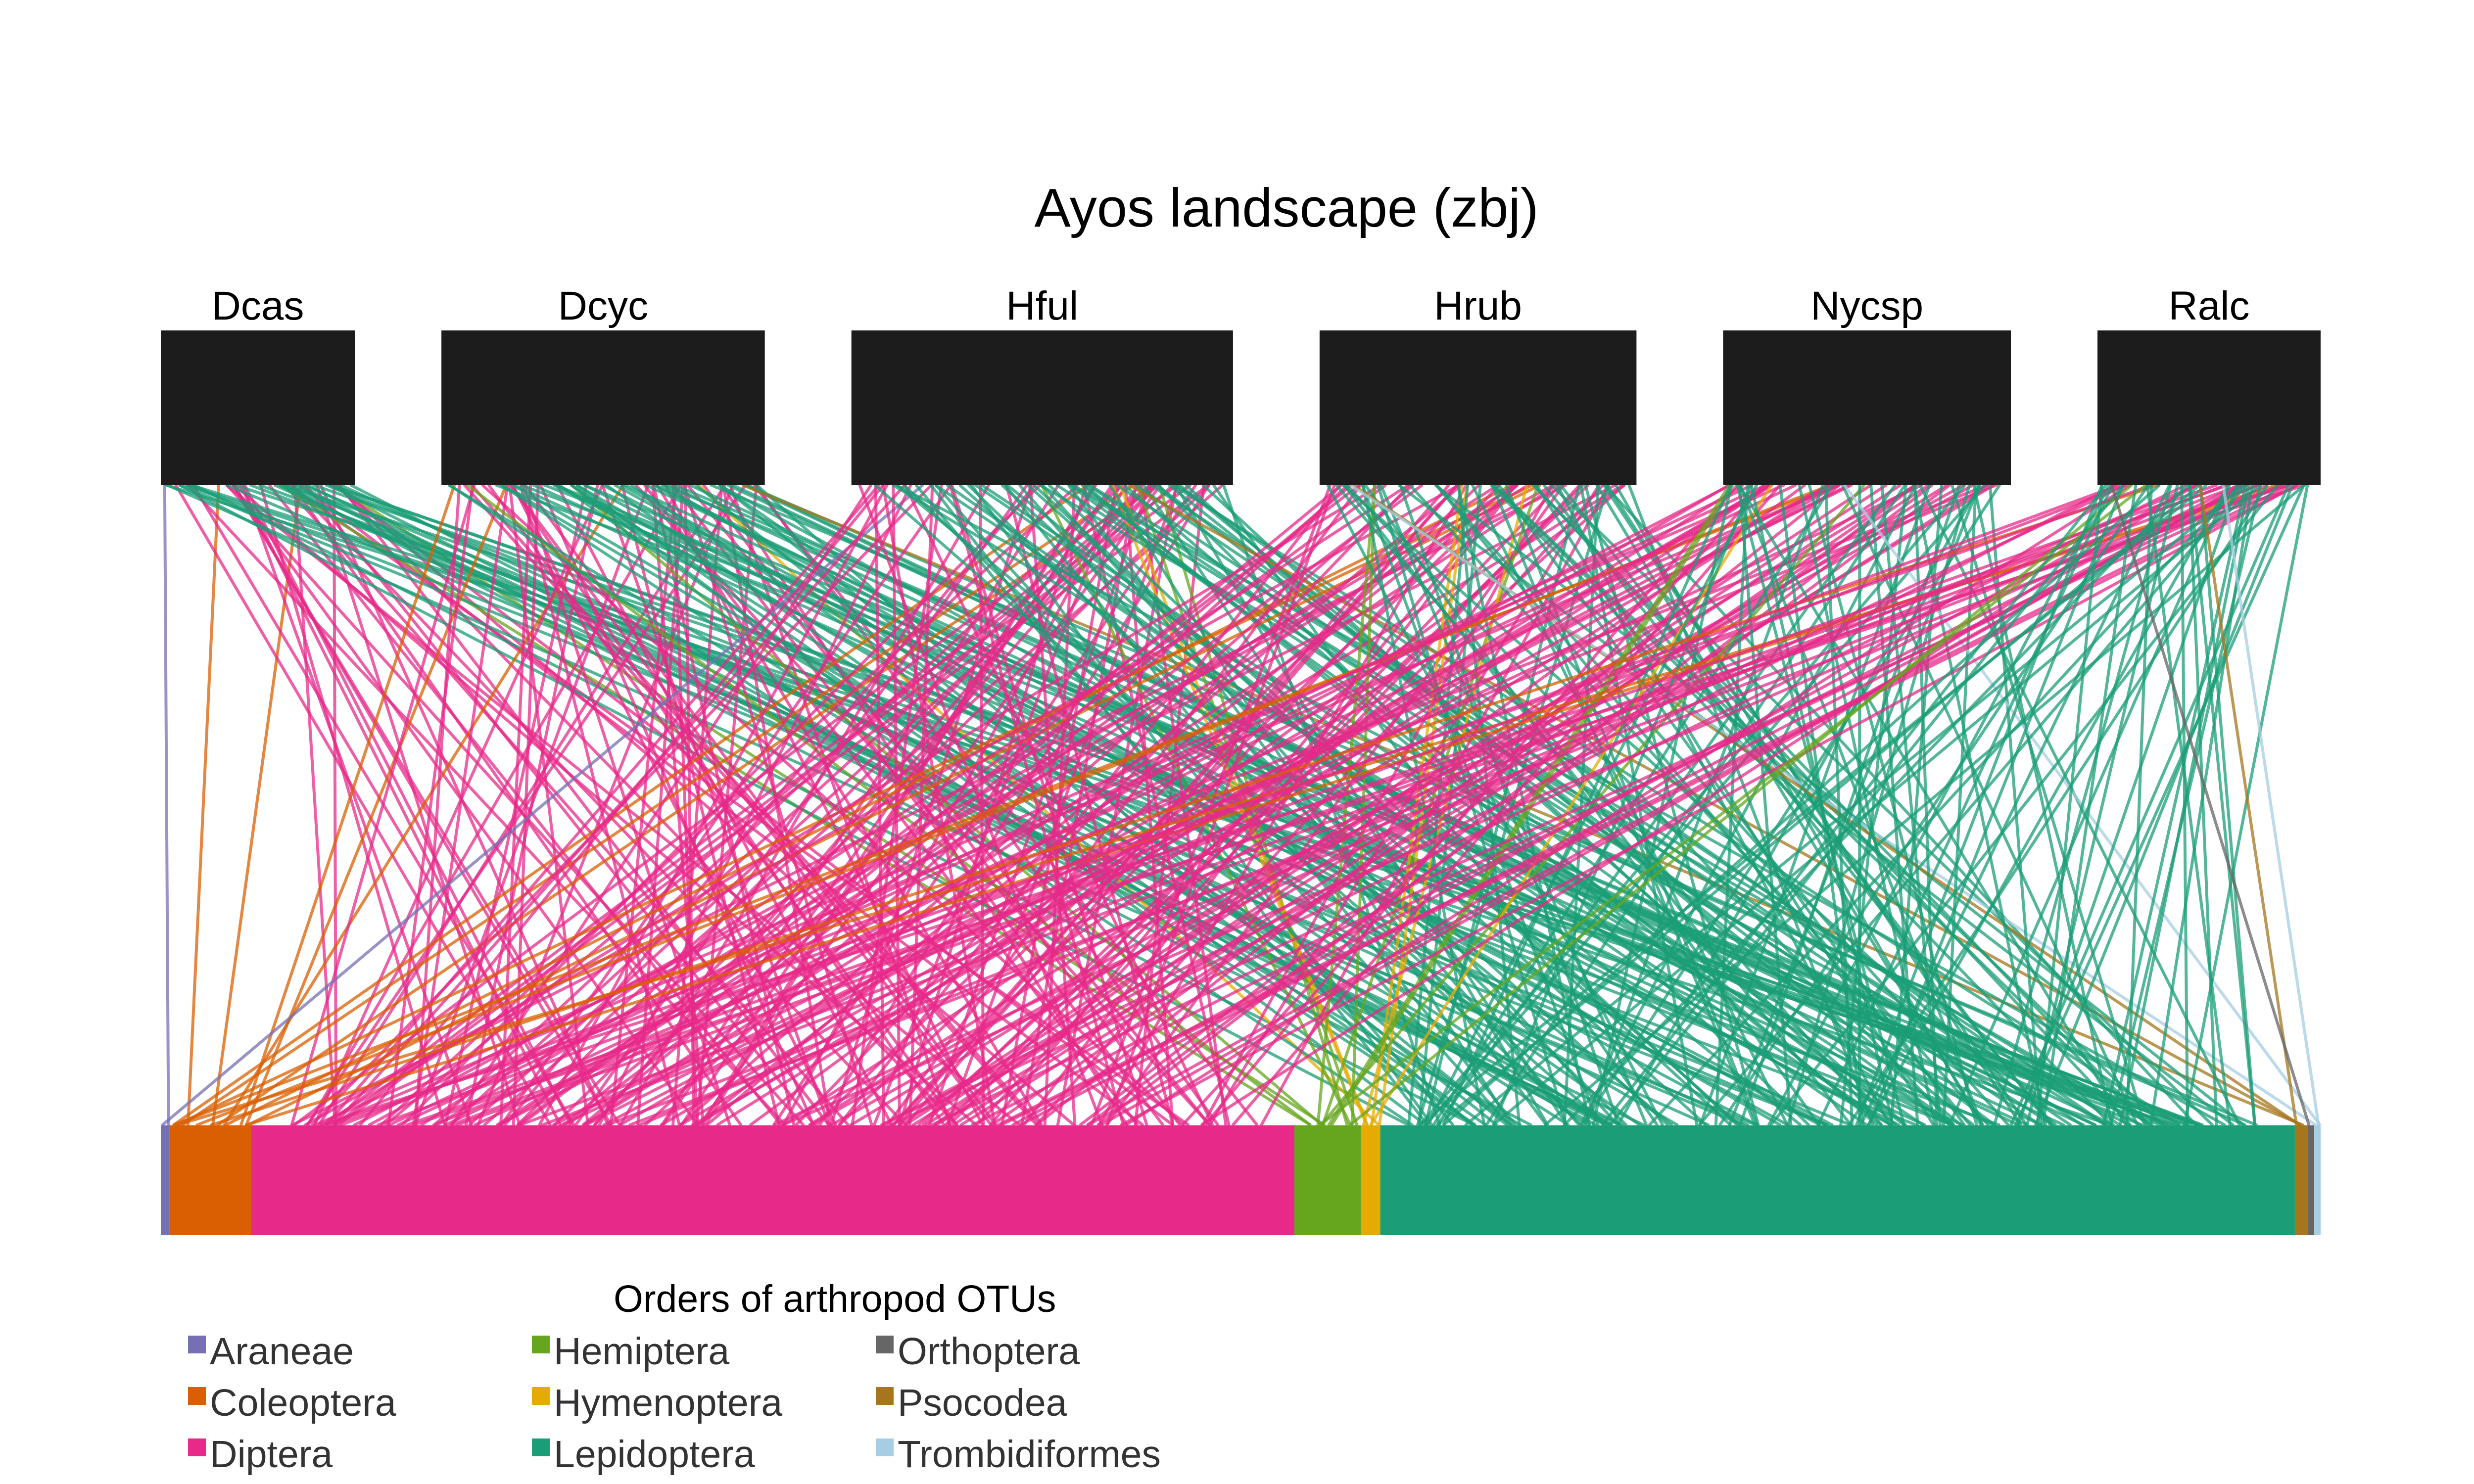 The image size is (2474, 1484). I want to click on legend-title: Orders of arthropod OTUs, so click(835, 1299).